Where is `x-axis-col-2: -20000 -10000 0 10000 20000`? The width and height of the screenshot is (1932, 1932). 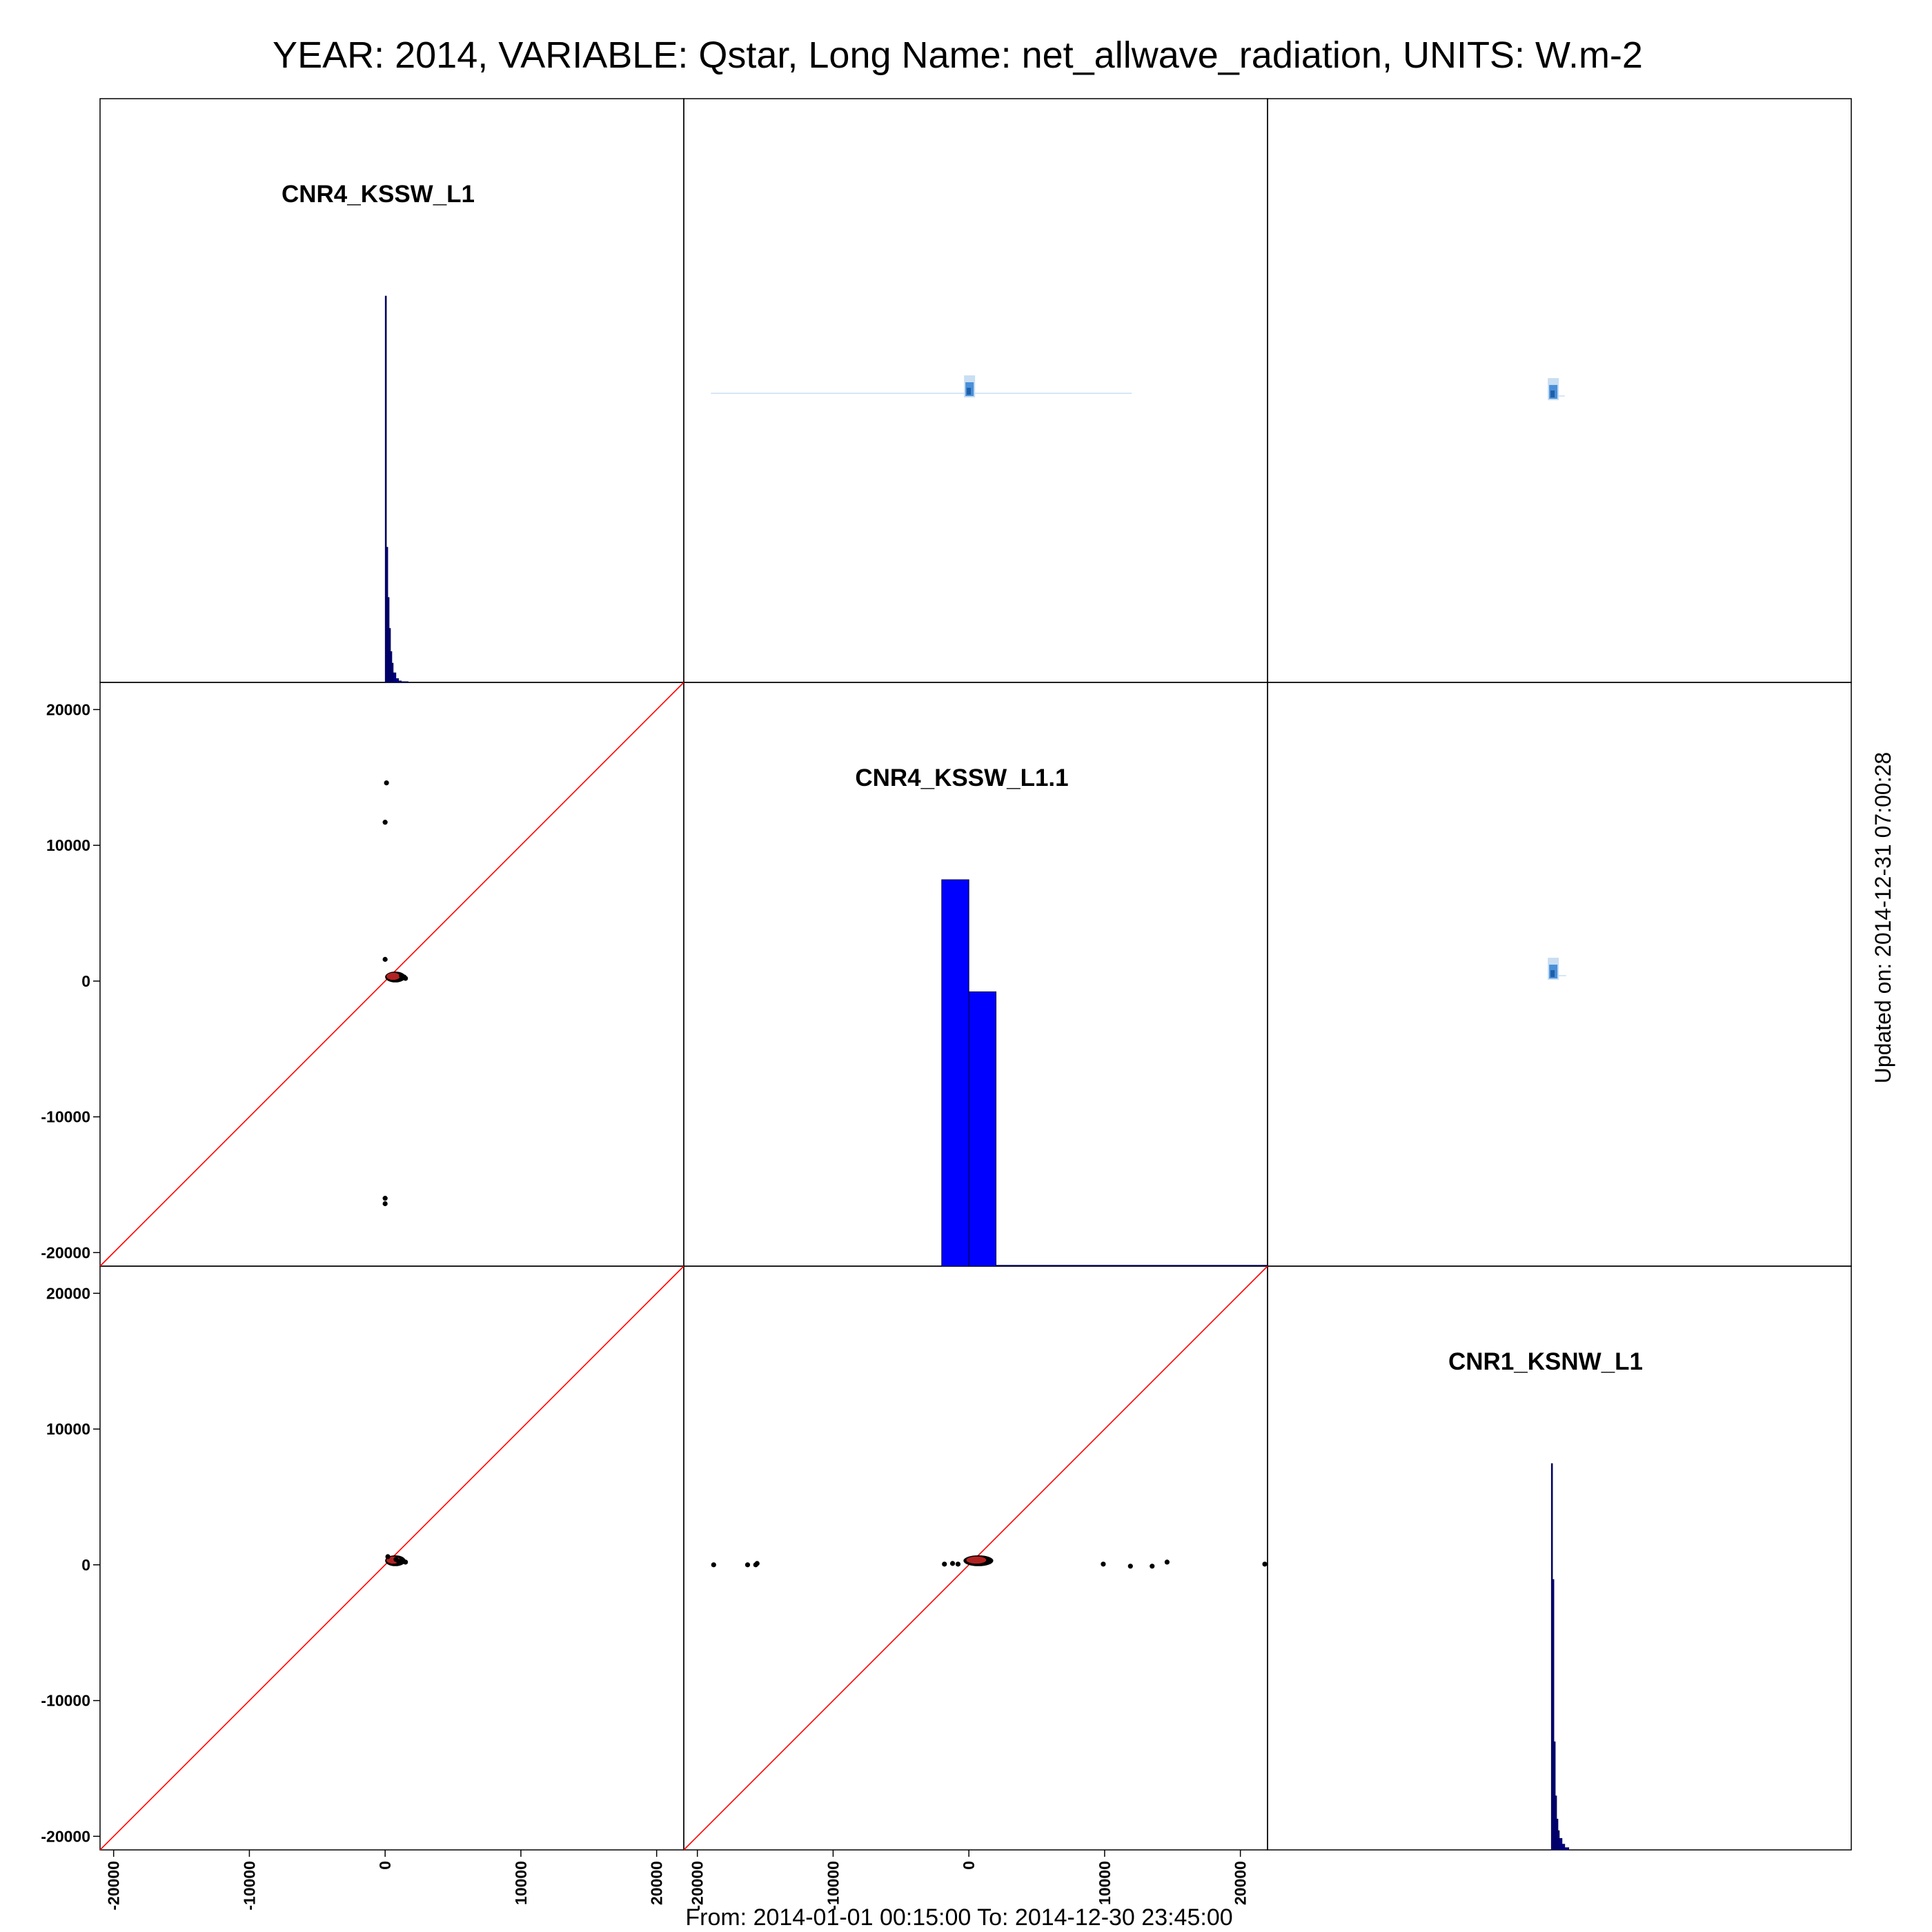
x-axis-col-2: -20000 -10000 0 10000 20000 is located at coordinates (969, 1880).